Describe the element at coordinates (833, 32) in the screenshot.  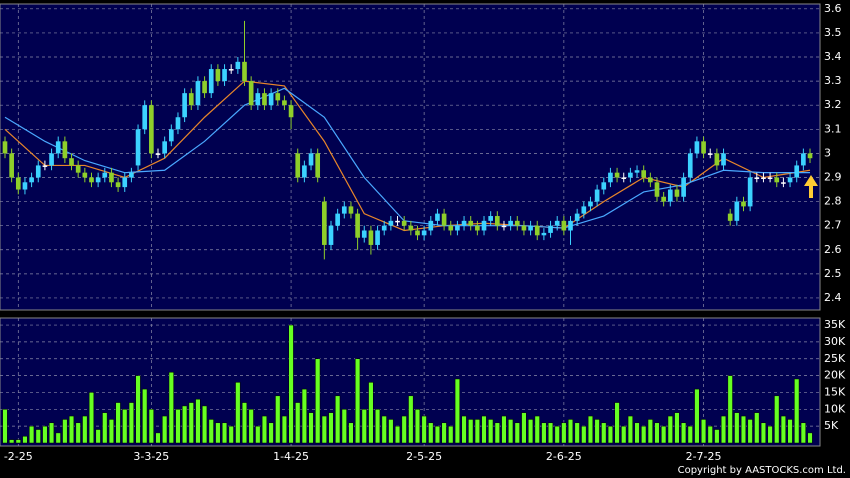
I see `y-tick-label: 3.5` at that location.